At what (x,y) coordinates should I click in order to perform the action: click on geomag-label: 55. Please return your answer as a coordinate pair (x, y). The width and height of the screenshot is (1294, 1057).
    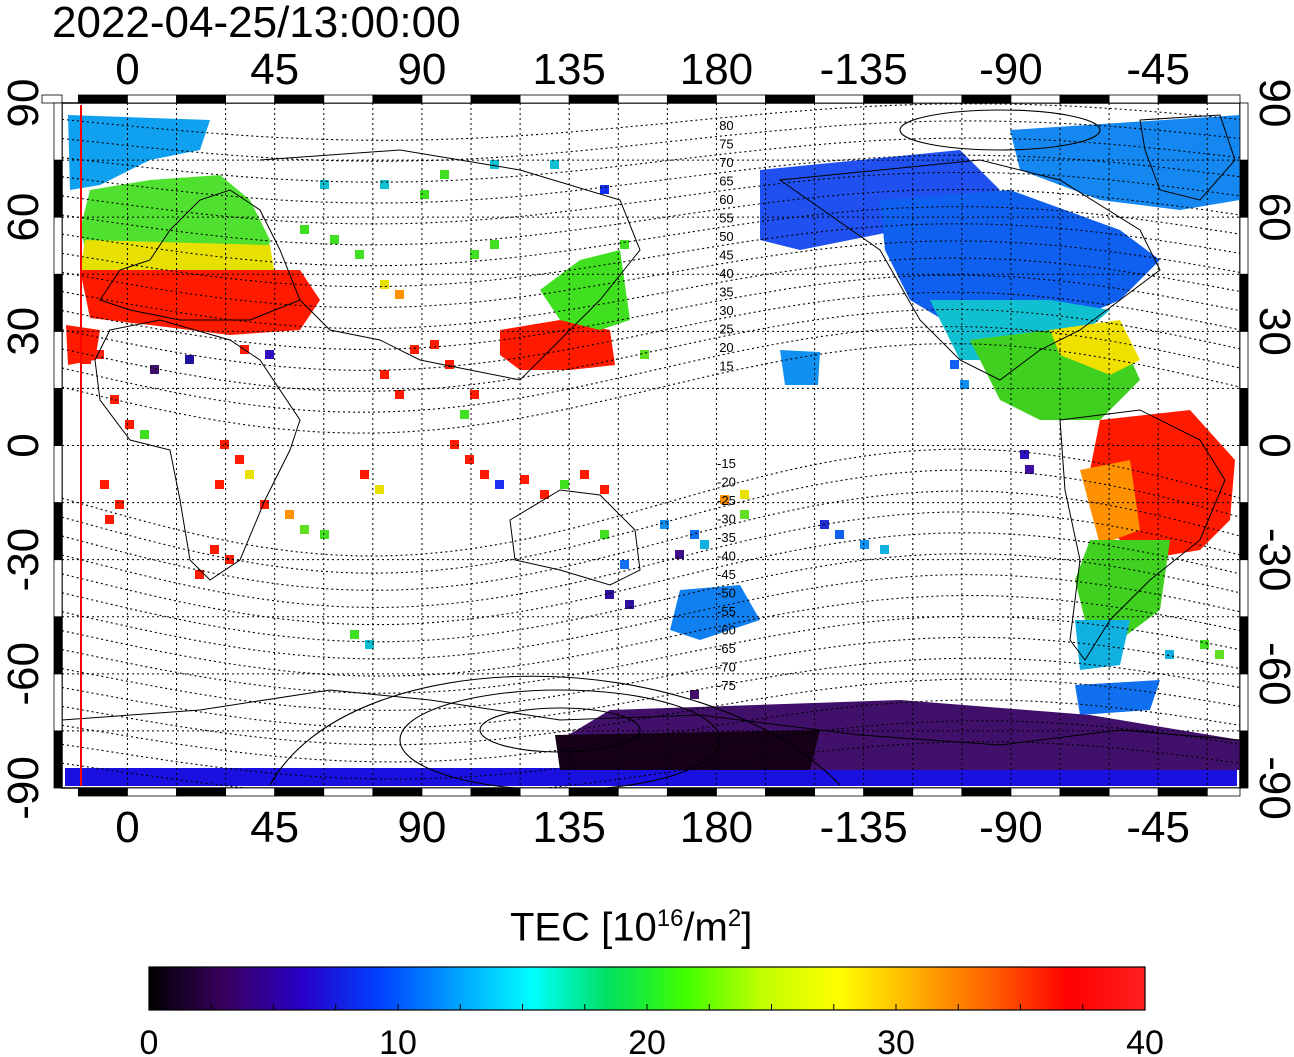
    Looking at the image, I should click on (726, 218).